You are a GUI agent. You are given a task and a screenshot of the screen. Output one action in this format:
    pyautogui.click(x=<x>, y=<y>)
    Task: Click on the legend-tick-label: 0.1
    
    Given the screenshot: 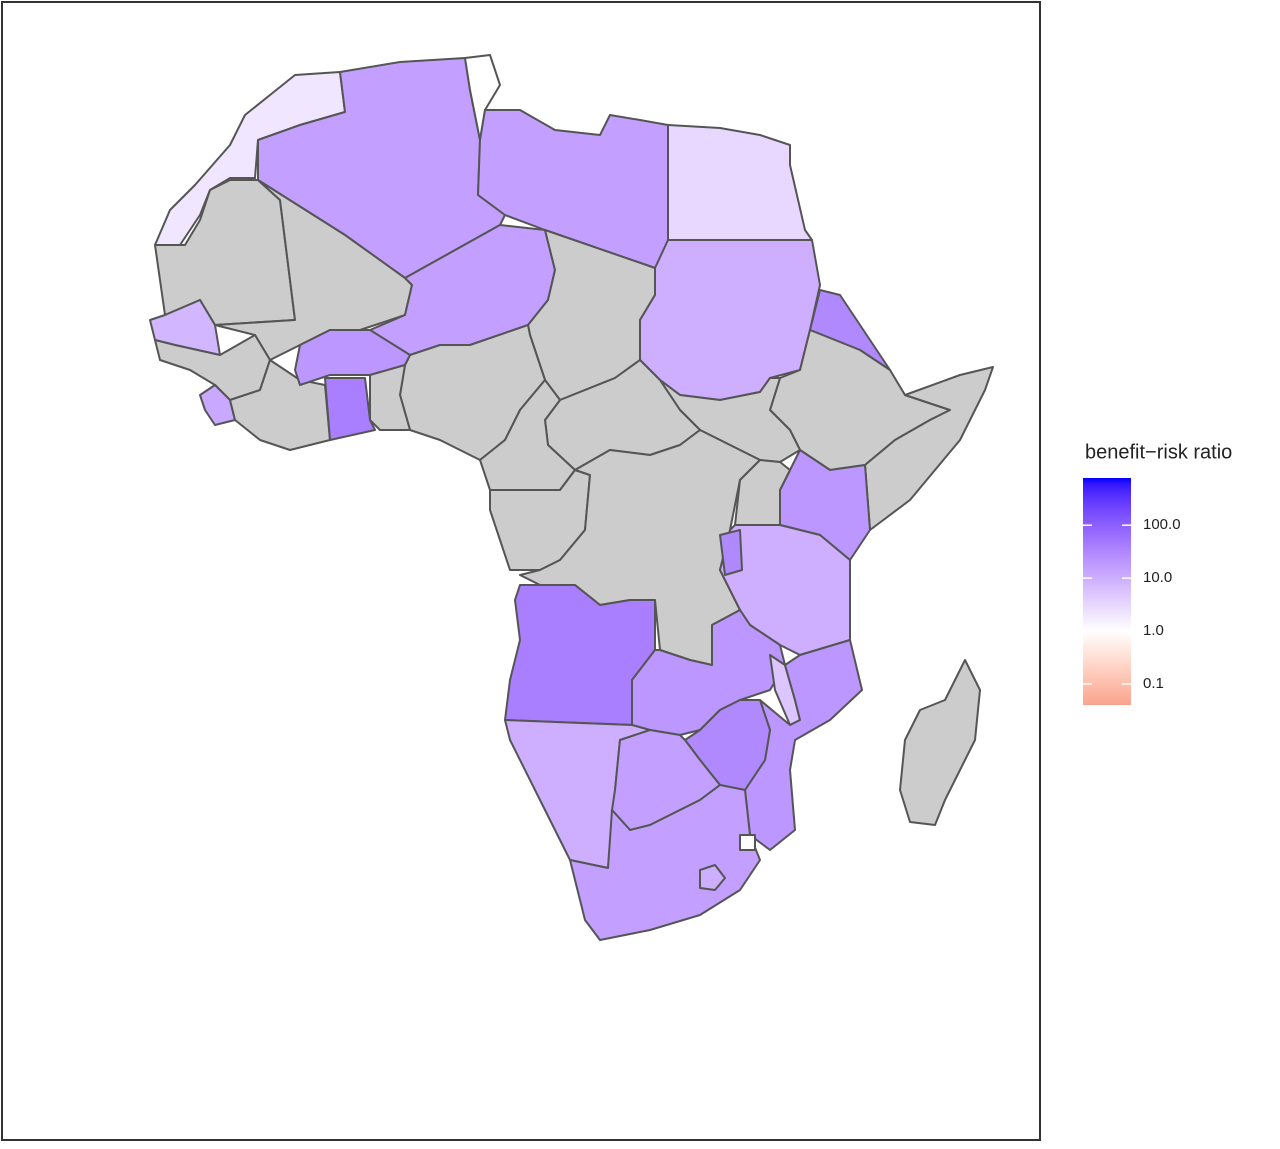 What is the action you would take?
    pyautogui.click(x=1153, y=683)
    